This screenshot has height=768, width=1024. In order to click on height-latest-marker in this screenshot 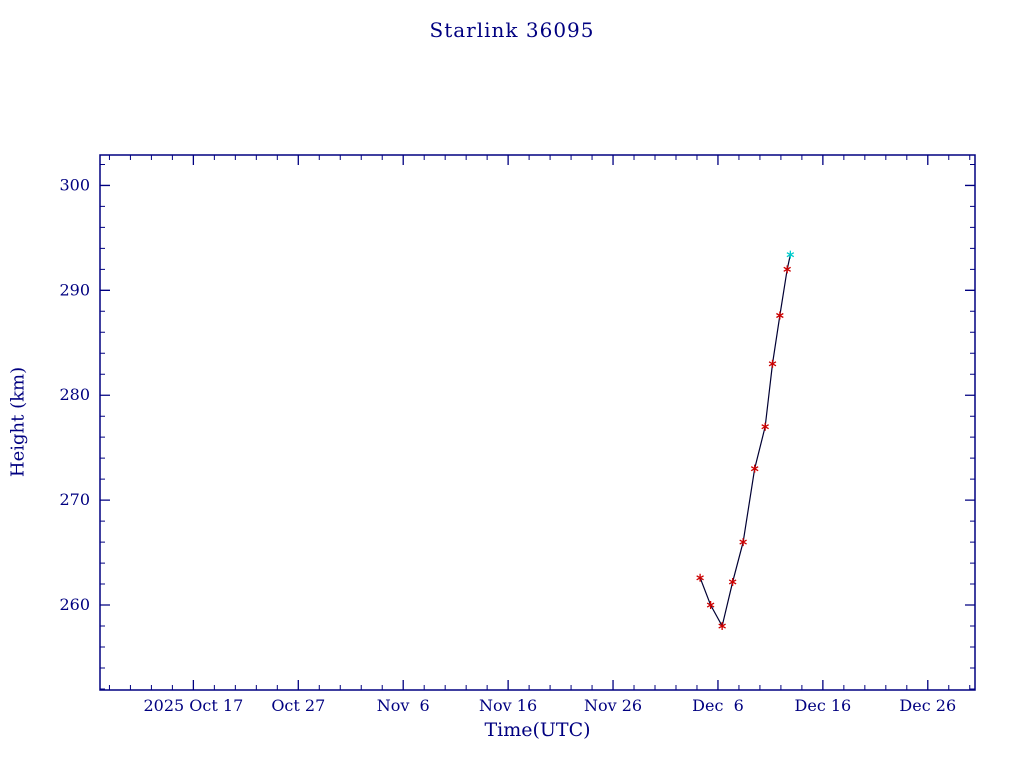, I will do `click(790, 254)`.